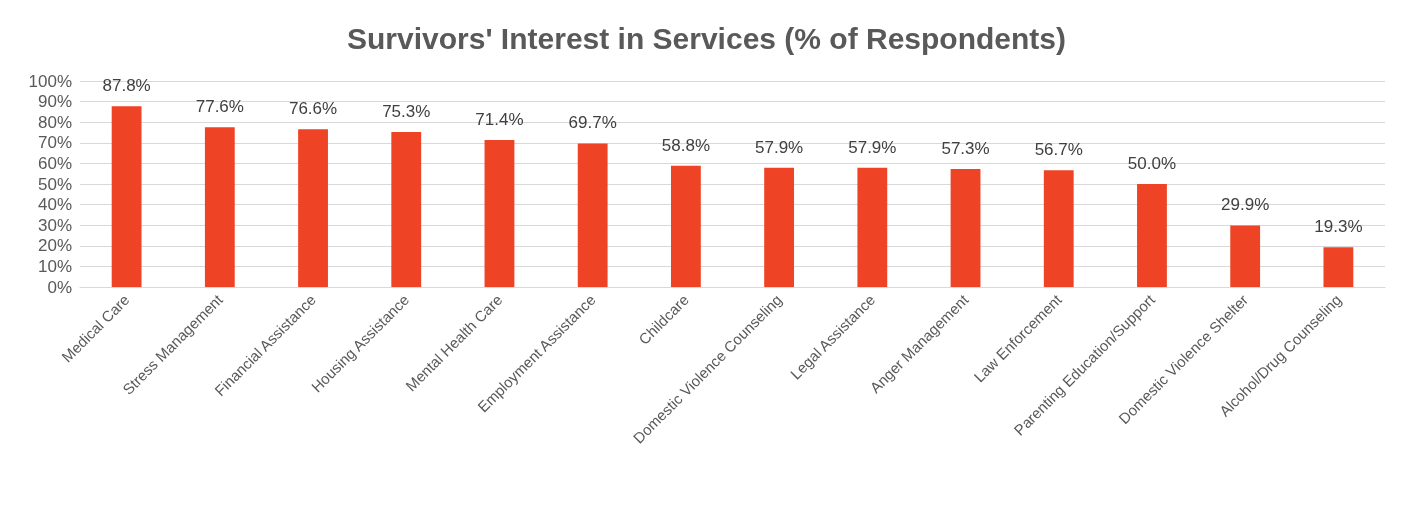 This screenshot has height=531, width=1413. I want to click on y-tick-label: 40%, so click(54, 205).